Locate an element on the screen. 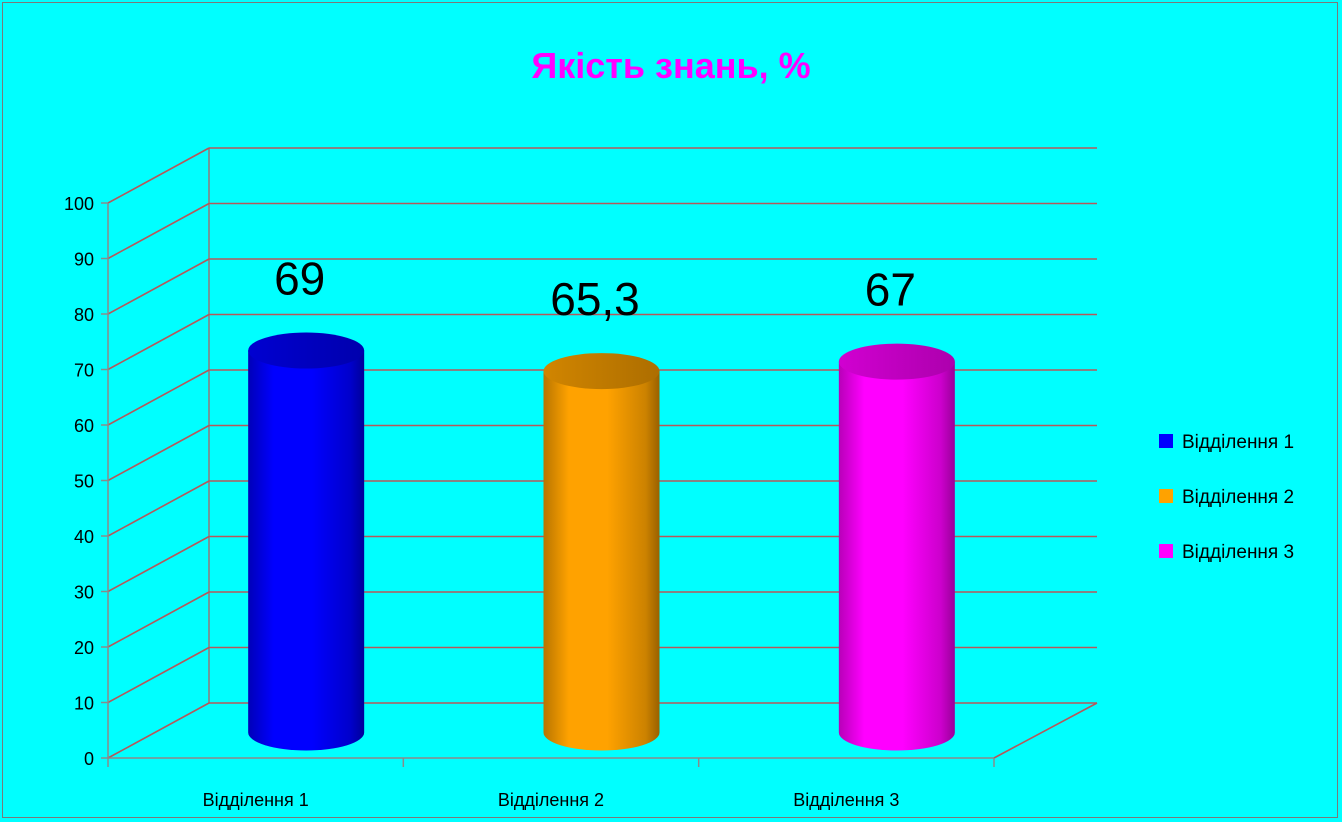 This screenshot has width=1342, height=822. legend-item: Відділення 3 is located at coordinates (1226, 552).